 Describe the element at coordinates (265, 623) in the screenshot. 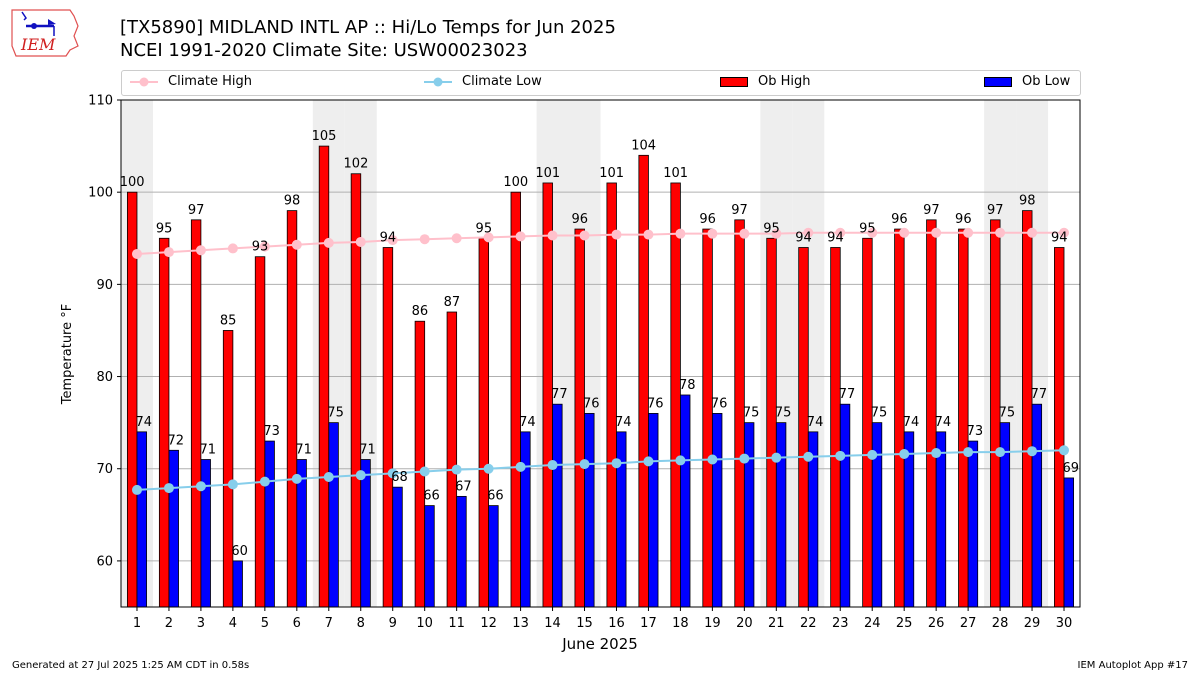

I see `x-tick-label: 5` at that location.